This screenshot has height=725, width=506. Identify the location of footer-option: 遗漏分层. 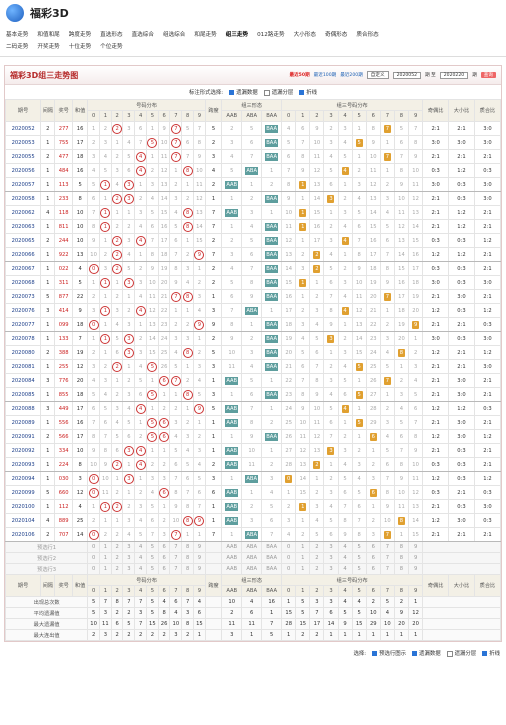
(461, 653).